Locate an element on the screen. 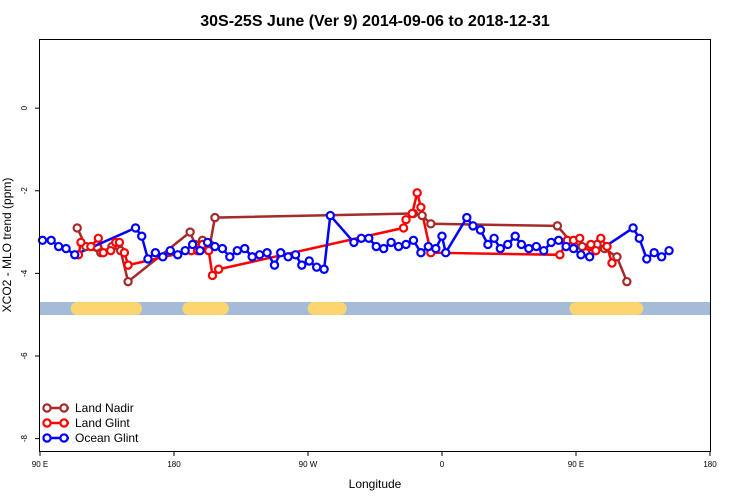 The height and width of the screenshot is (500, 750). x-tick-label: 0 is located at coordinates (442, 464).